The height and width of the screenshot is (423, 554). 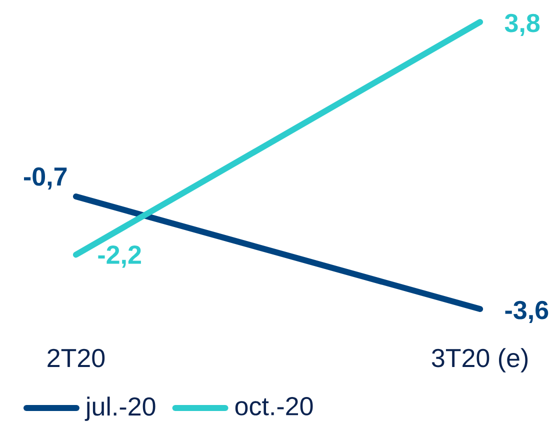 What do you see at coordinates (522, 25) in the screenshot?
I see `data-label: 3,8` at bounding box center [522, 25].